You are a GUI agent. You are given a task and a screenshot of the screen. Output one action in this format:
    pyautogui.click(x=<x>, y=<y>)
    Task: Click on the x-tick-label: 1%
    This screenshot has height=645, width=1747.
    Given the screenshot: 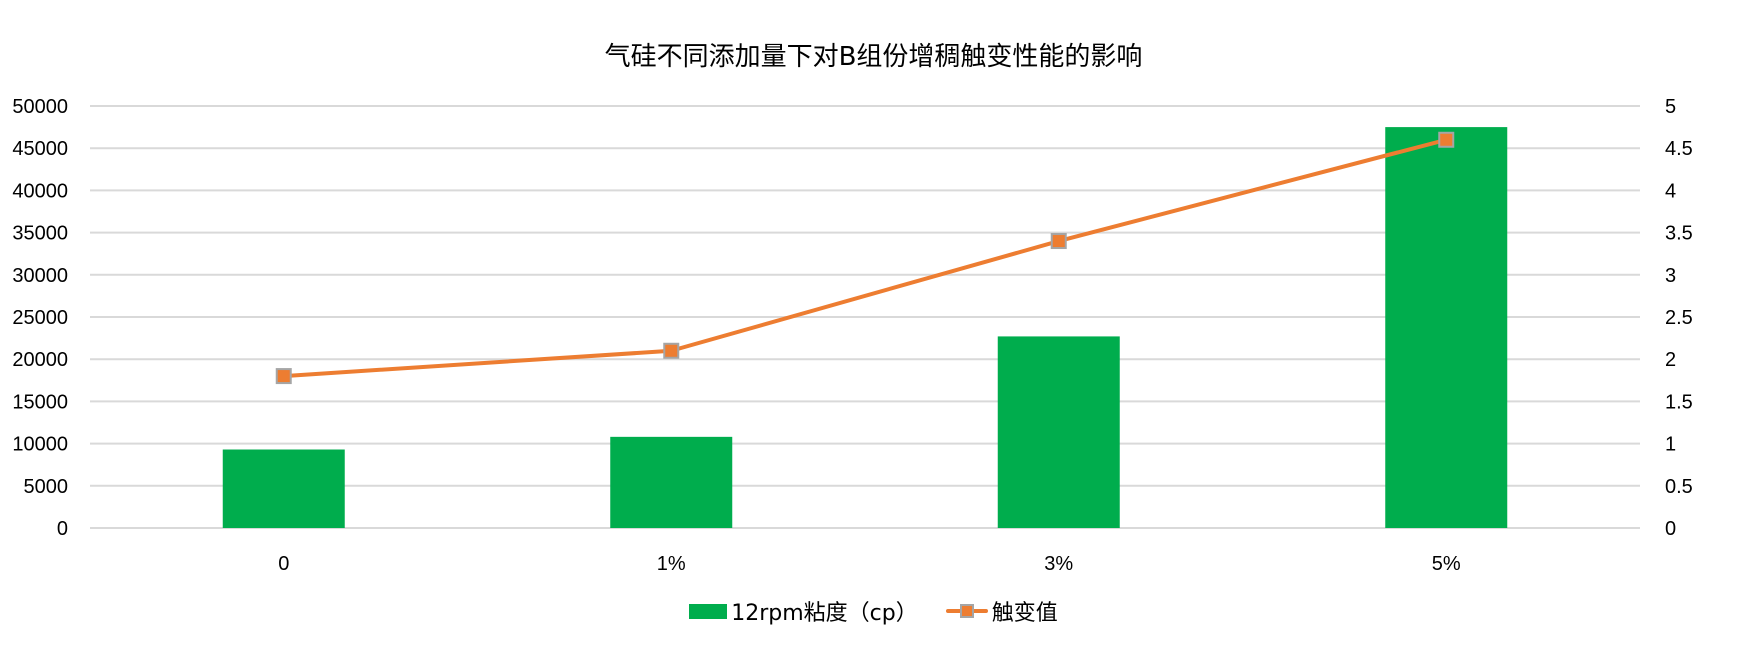 What is the action you would take?
    pyautogui.click(x=671, y=564)
    